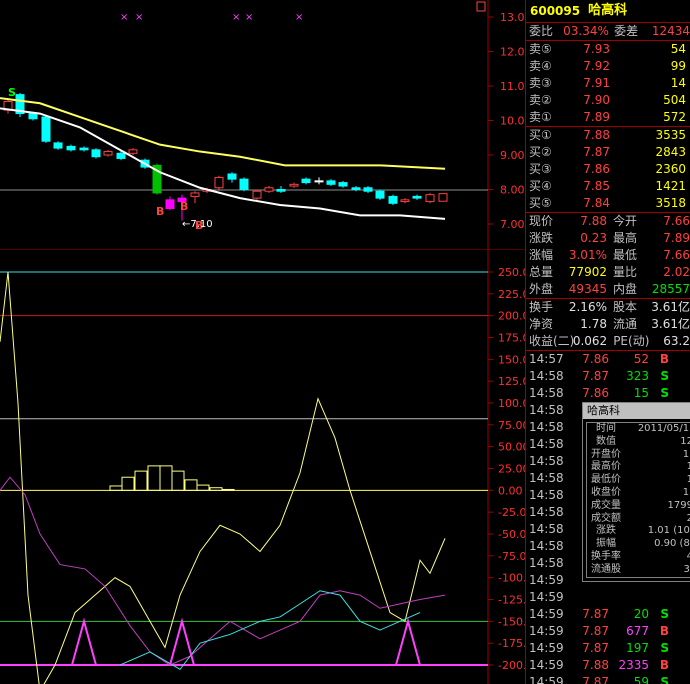  I want to click on tick-row: 14:59, so click(608, 580).